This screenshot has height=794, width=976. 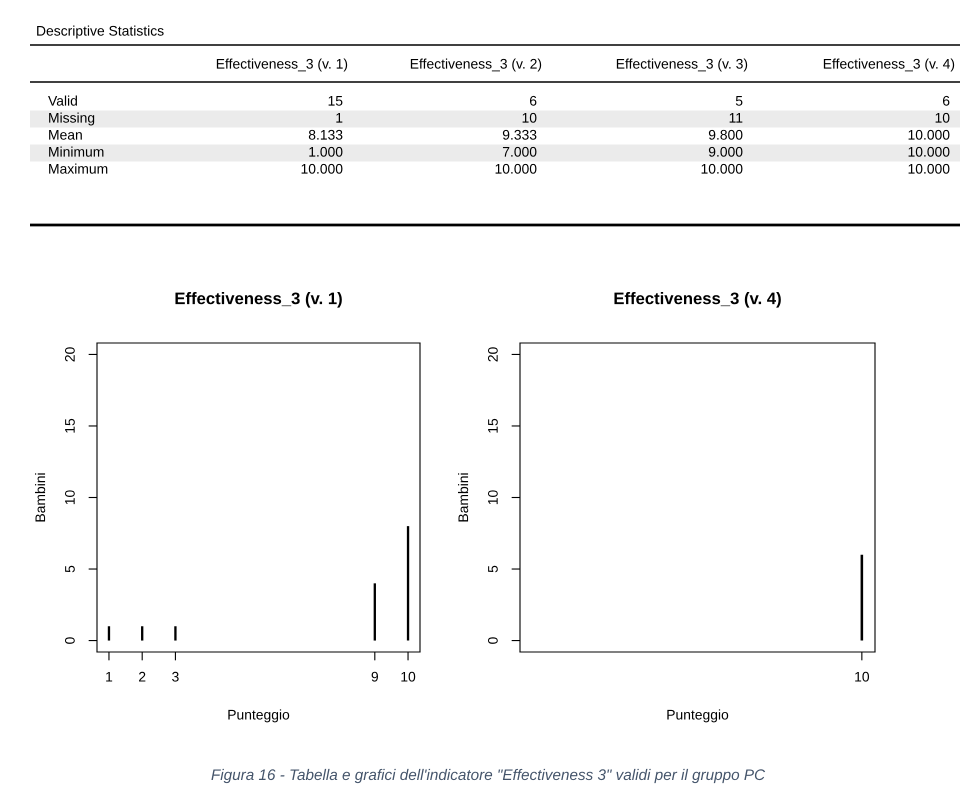 What do you see at coordinates (282, 65) in the screenshot?
I see `category-label: Effectiveness_3 (v. 1)` at bounding box center [282, 65].